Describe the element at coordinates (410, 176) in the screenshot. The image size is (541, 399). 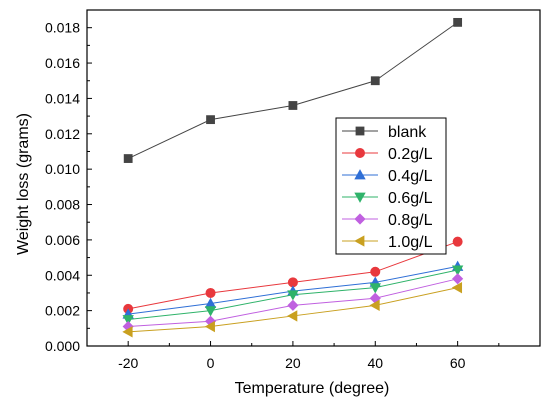
I see `legend-entry-label: 0.4g/L` at that location.